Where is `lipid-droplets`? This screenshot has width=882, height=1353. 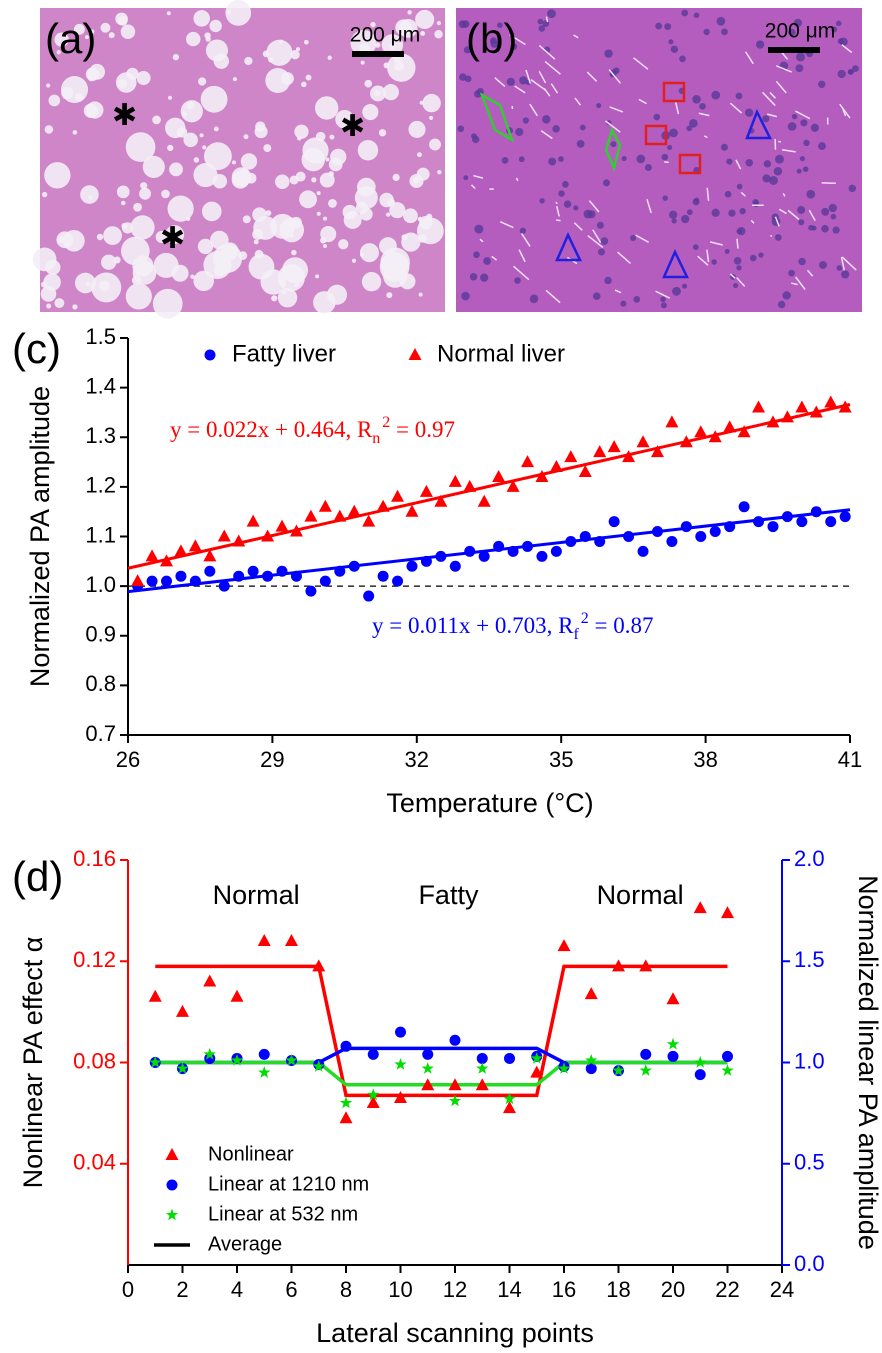
lipid-droplets is located at coordinates (238, 159).